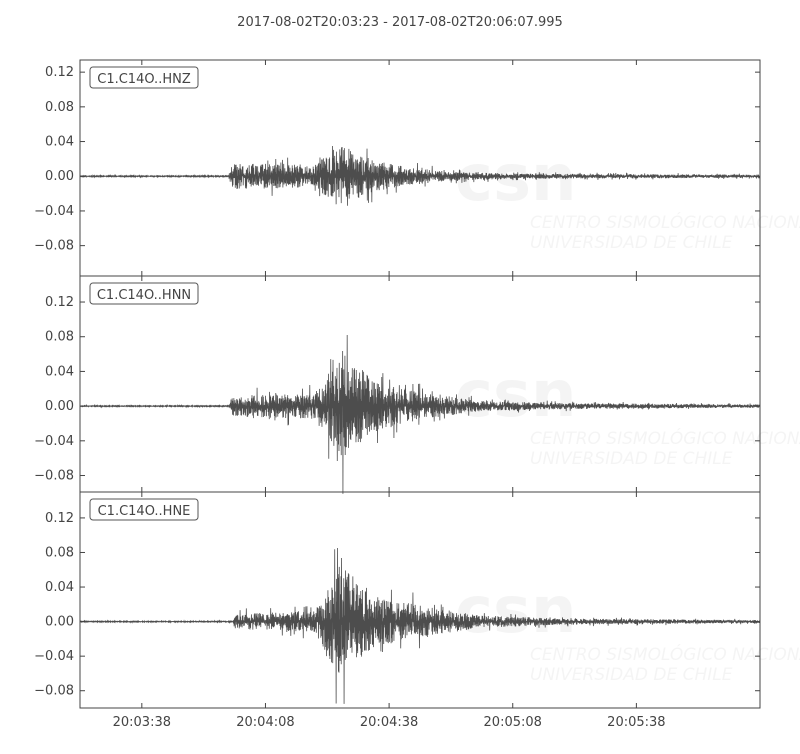 The width and height of the screenshot is (800, 754). Describe the element at coordinates (389, 722) in the screenshot. I see `x-tick-label: 20:04:38` at that location.